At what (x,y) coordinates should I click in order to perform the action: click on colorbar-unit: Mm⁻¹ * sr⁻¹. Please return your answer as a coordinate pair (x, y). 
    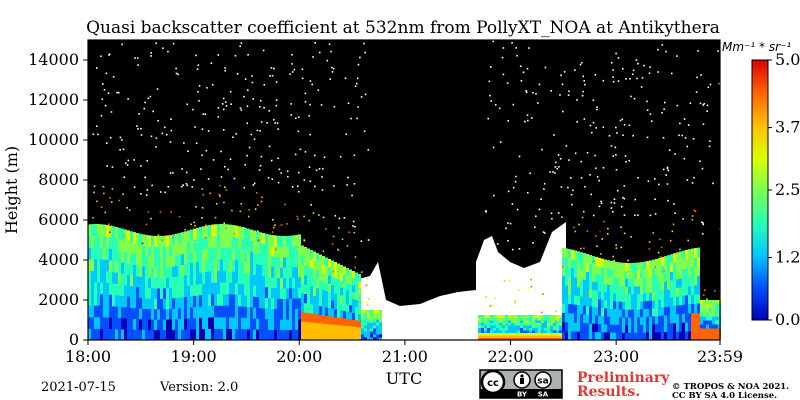
    Looking at the image, I should click on (756, 47).